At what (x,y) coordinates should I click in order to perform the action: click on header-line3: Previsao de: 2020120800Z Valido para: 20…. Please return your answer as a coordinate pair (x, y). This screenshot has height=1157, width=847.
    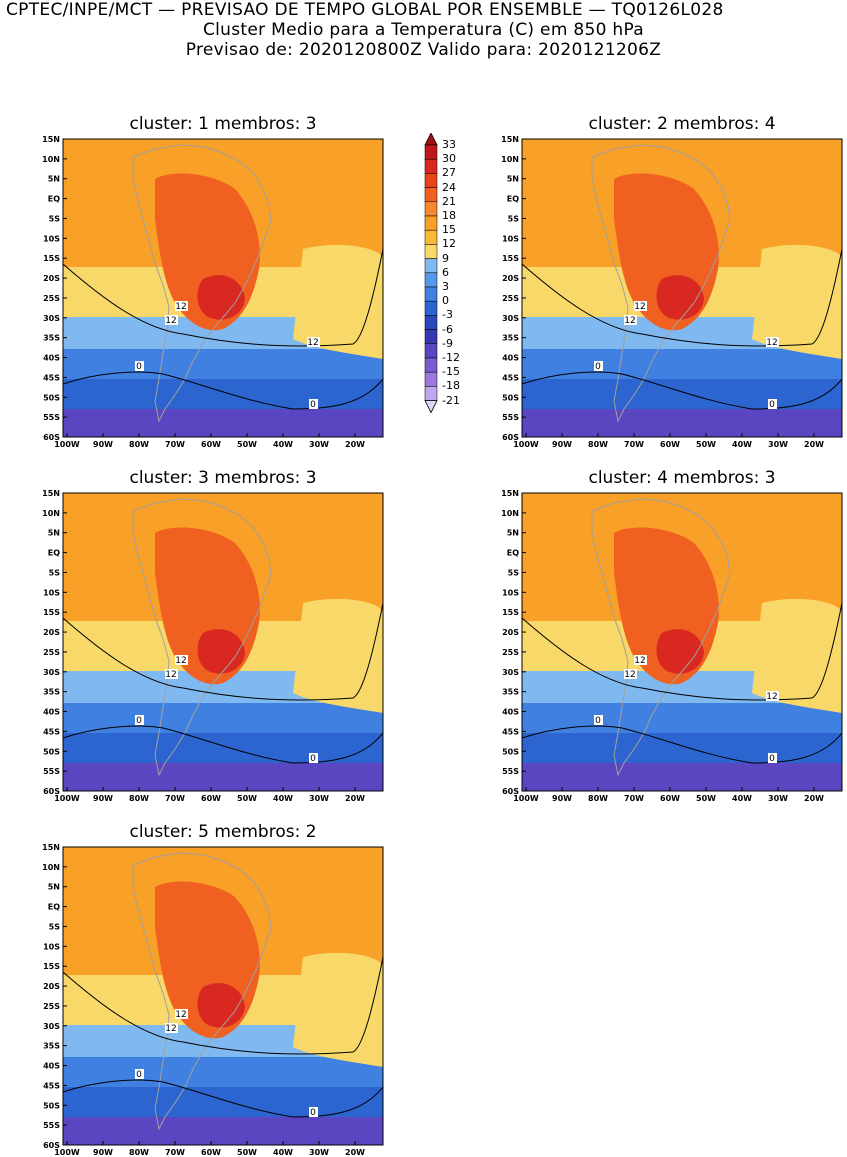
    Looking at the image, I should click on (423, 50).